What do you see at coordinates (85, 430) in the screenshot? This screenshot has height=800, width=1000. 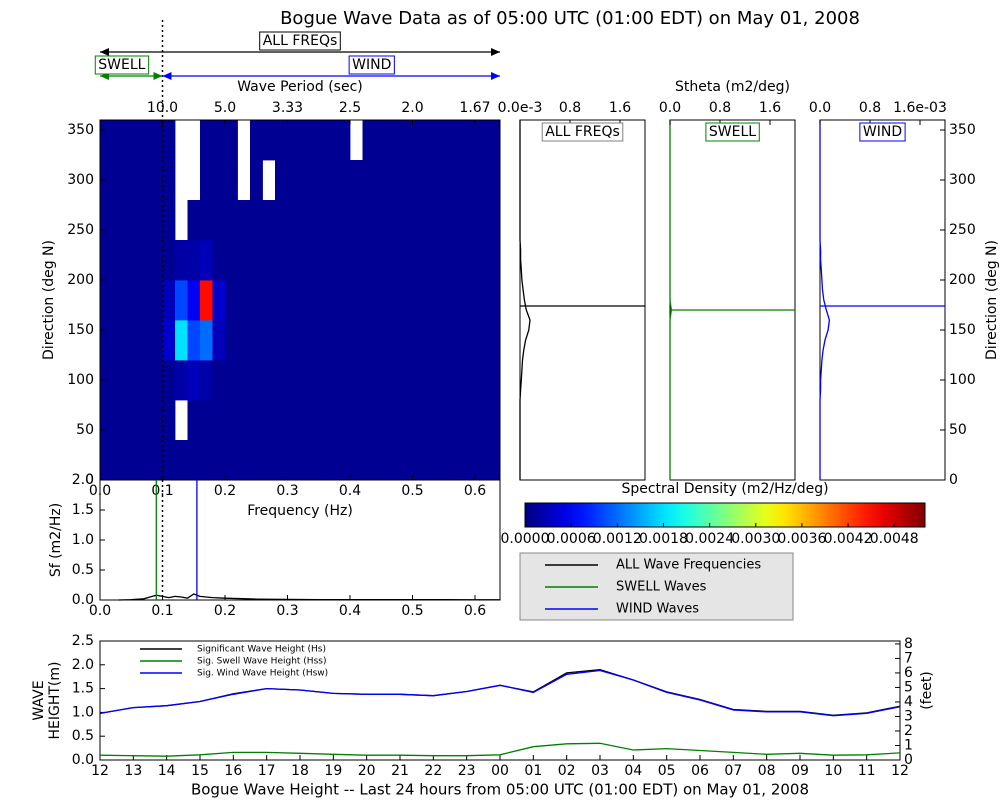 I see `y-tick-label: 50` at bounding box center [85, 430].